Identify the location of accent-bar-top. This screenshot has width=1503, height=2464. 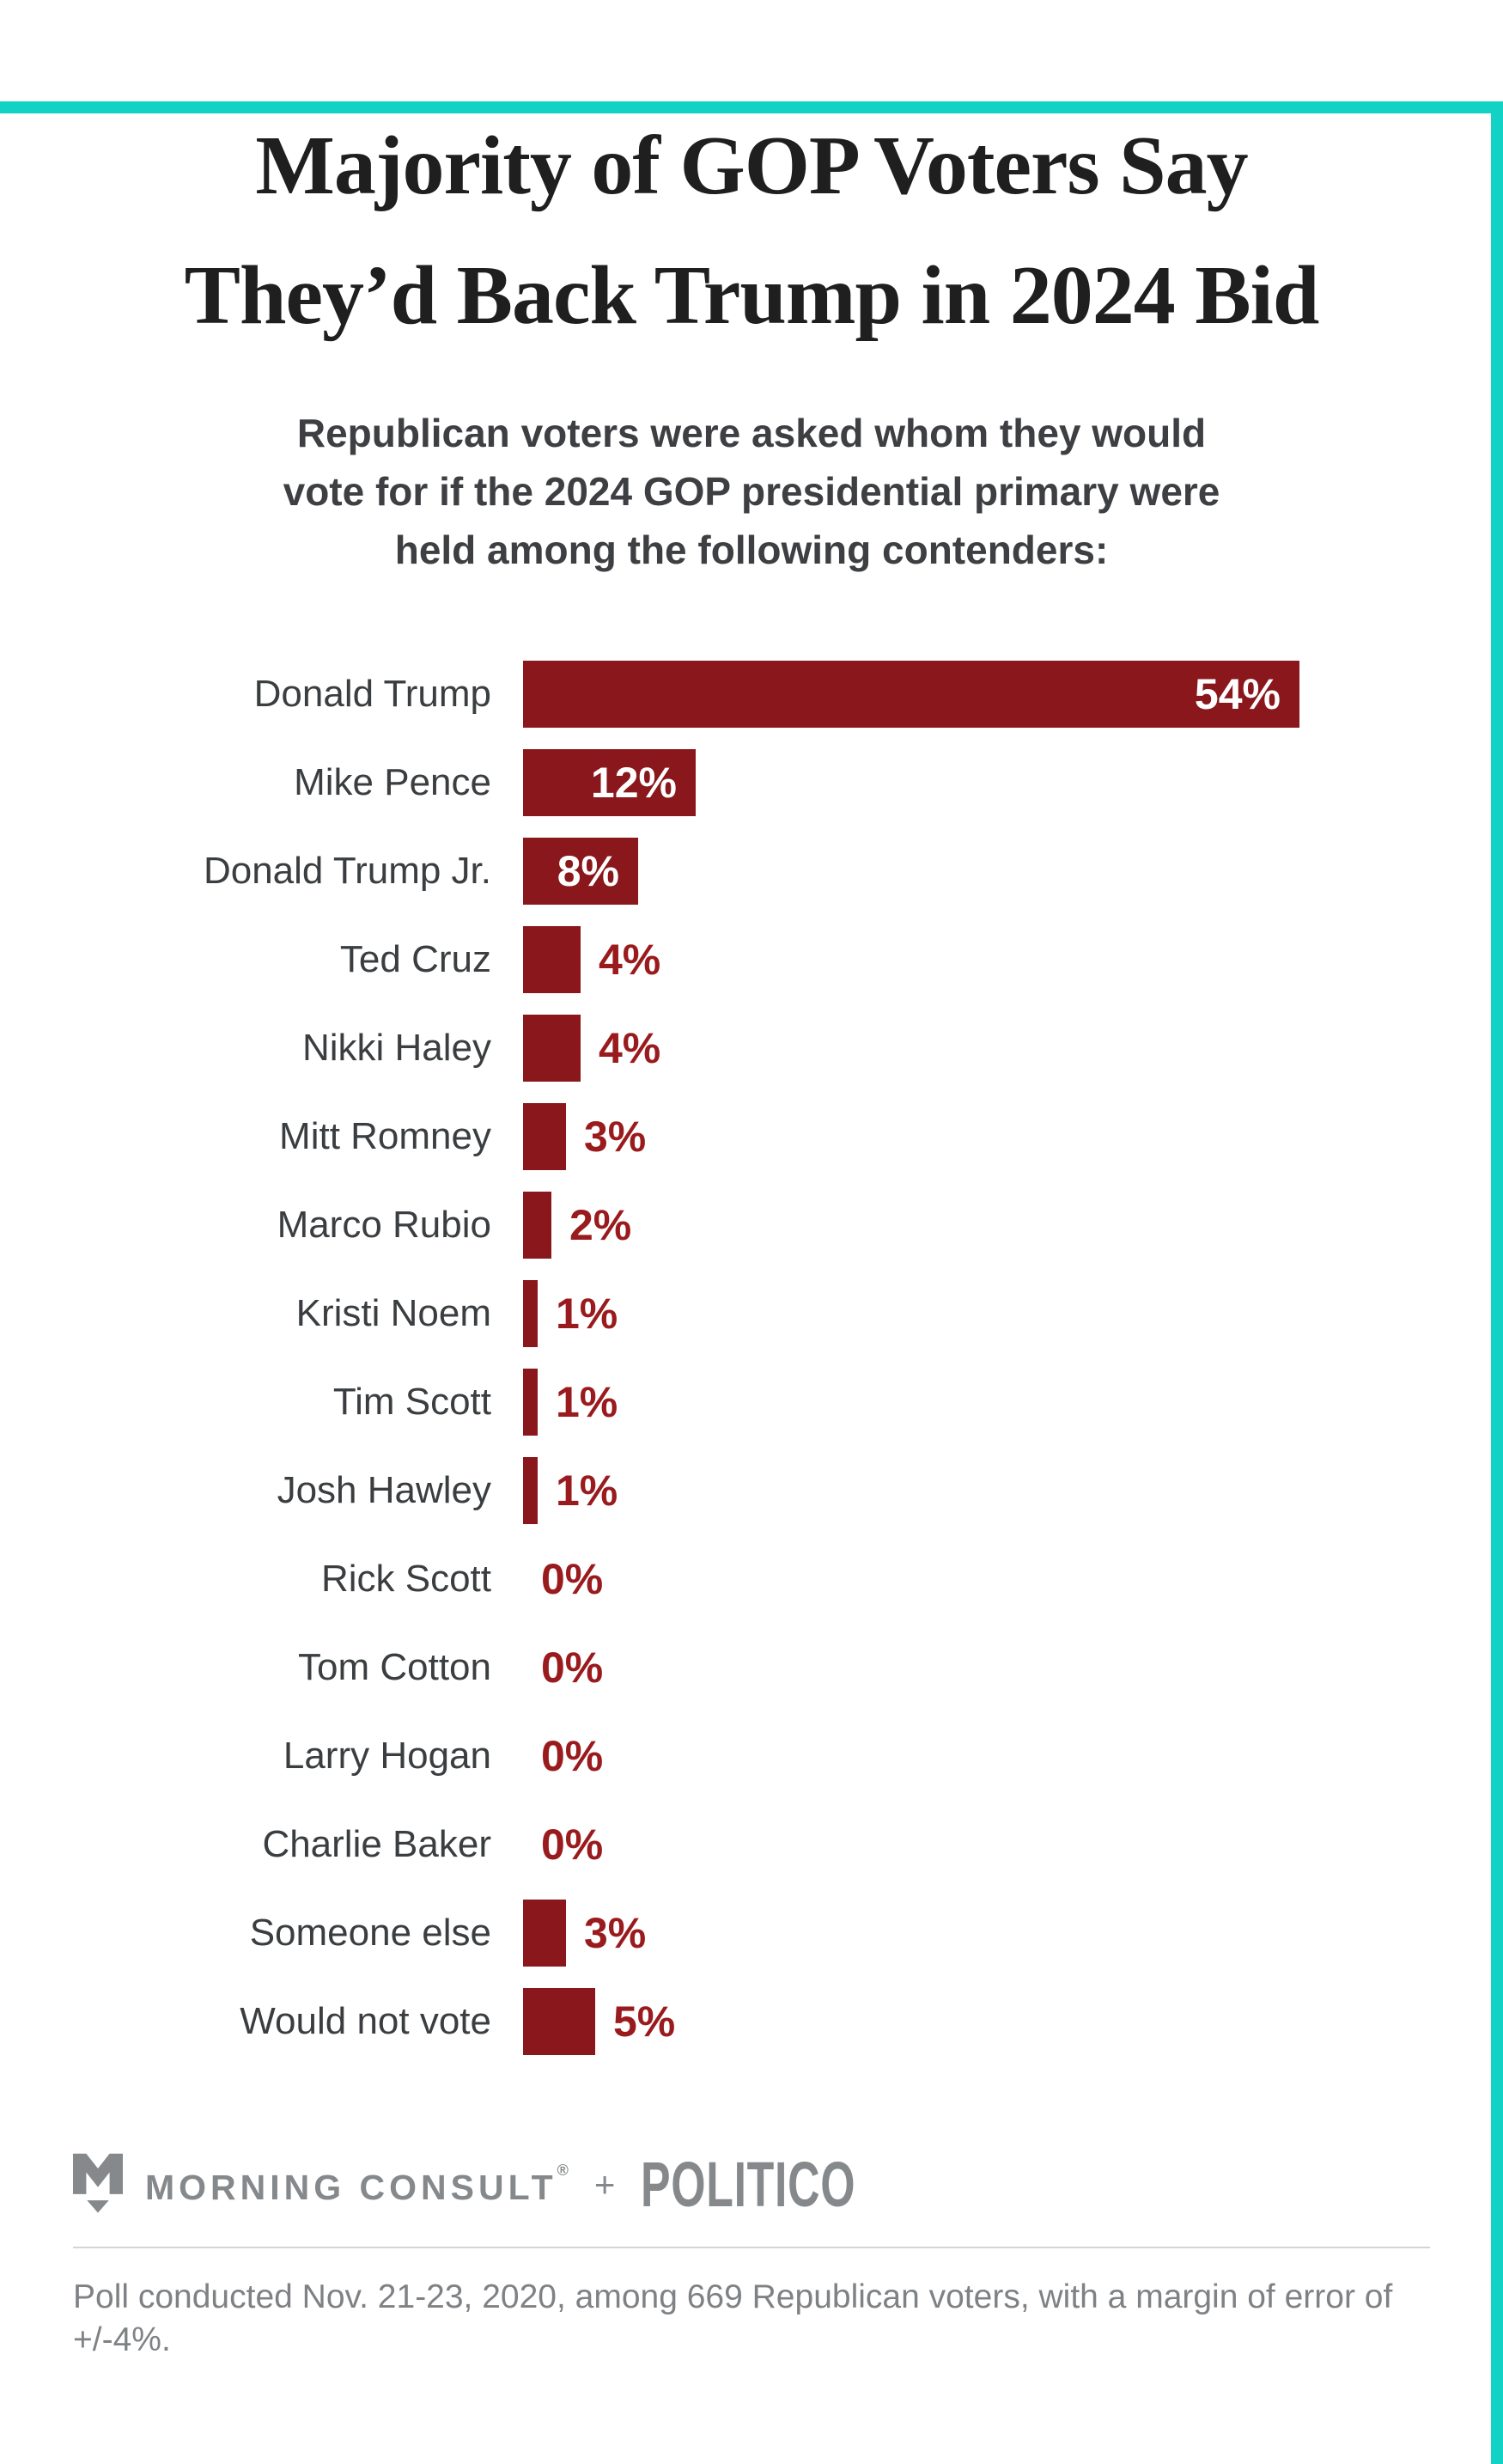
(751, 107).